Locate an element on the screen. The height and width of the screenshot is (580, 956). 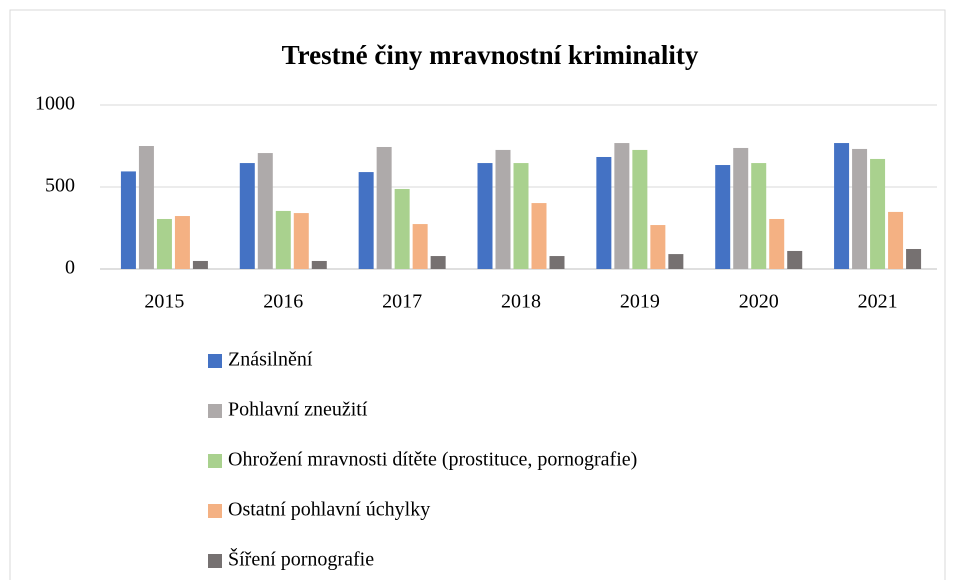
y-tick-label: 1000 is located at coordinates (55, 104).